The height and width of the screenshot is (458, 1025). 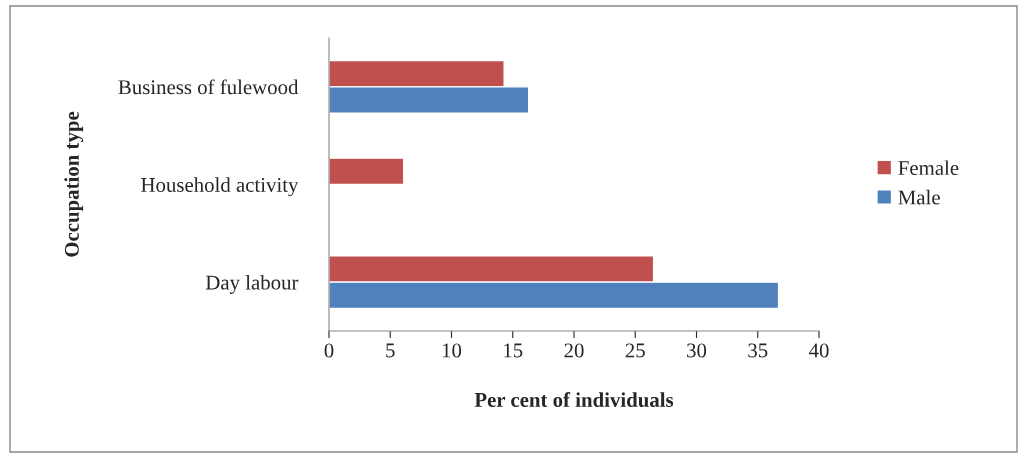 I want to click on y-tick-label: Business of fulewood, so click(x=208, y=87).